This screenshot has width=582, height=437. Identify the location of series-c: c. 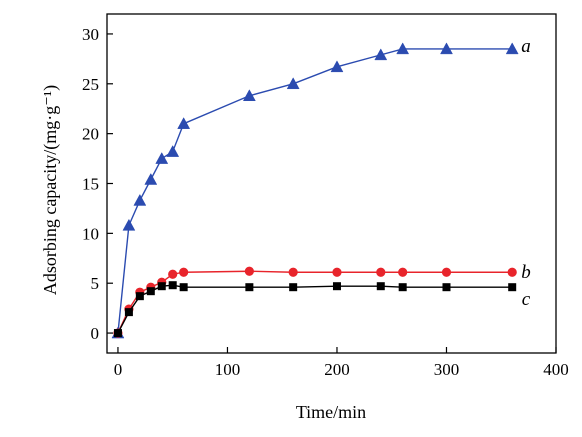
(322, 309).